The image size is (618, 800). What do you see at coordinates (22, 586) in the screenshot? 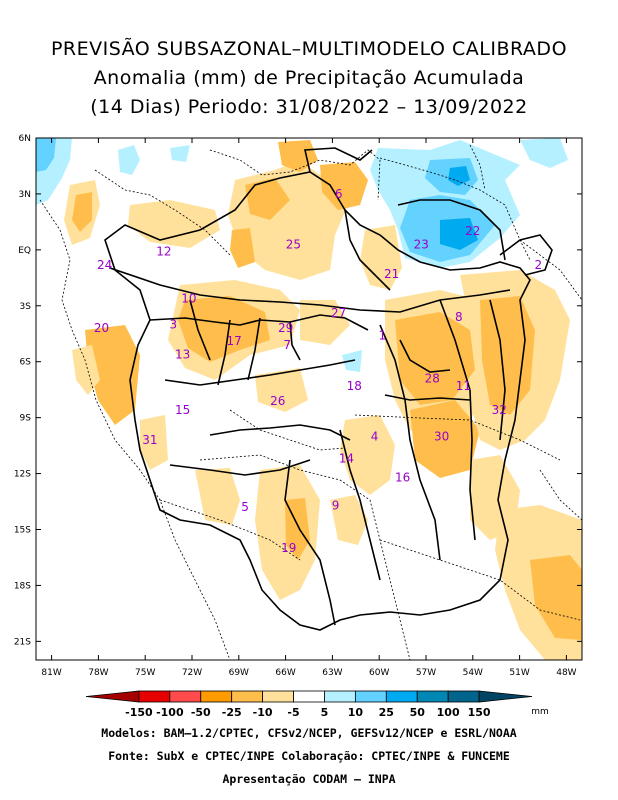
I see `lat-tick-label: 18S` at bounding box center [22, 586].